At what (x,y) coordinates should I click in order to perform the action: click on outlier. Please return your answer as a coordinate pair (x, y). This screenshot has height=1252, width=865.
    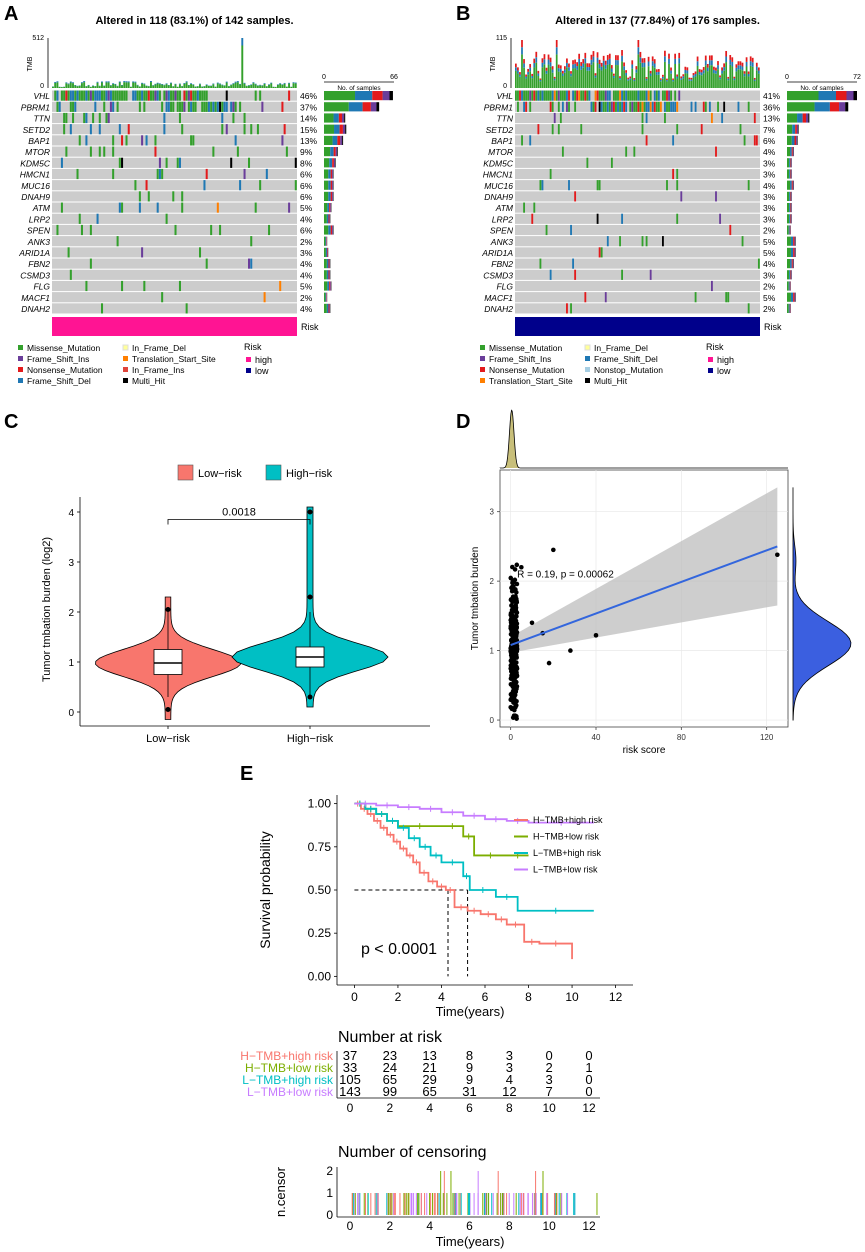
    Looking at the image, I should click on (168, 709).